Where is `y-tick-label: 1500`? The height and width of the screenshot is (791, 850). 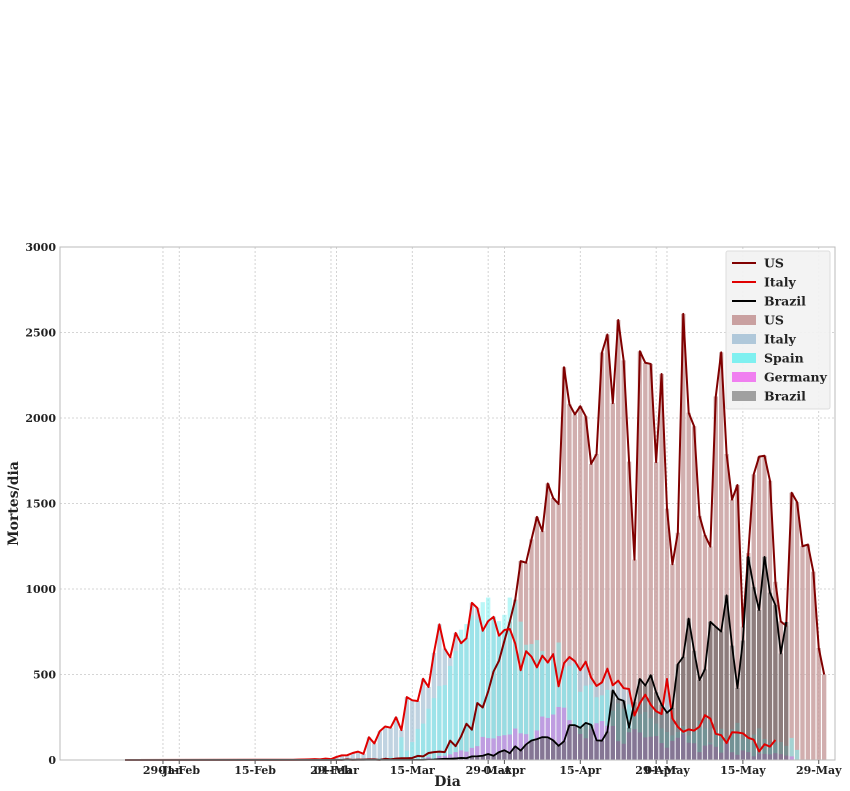 y-tick-label: 1500 is located at coordinates (40, 504).